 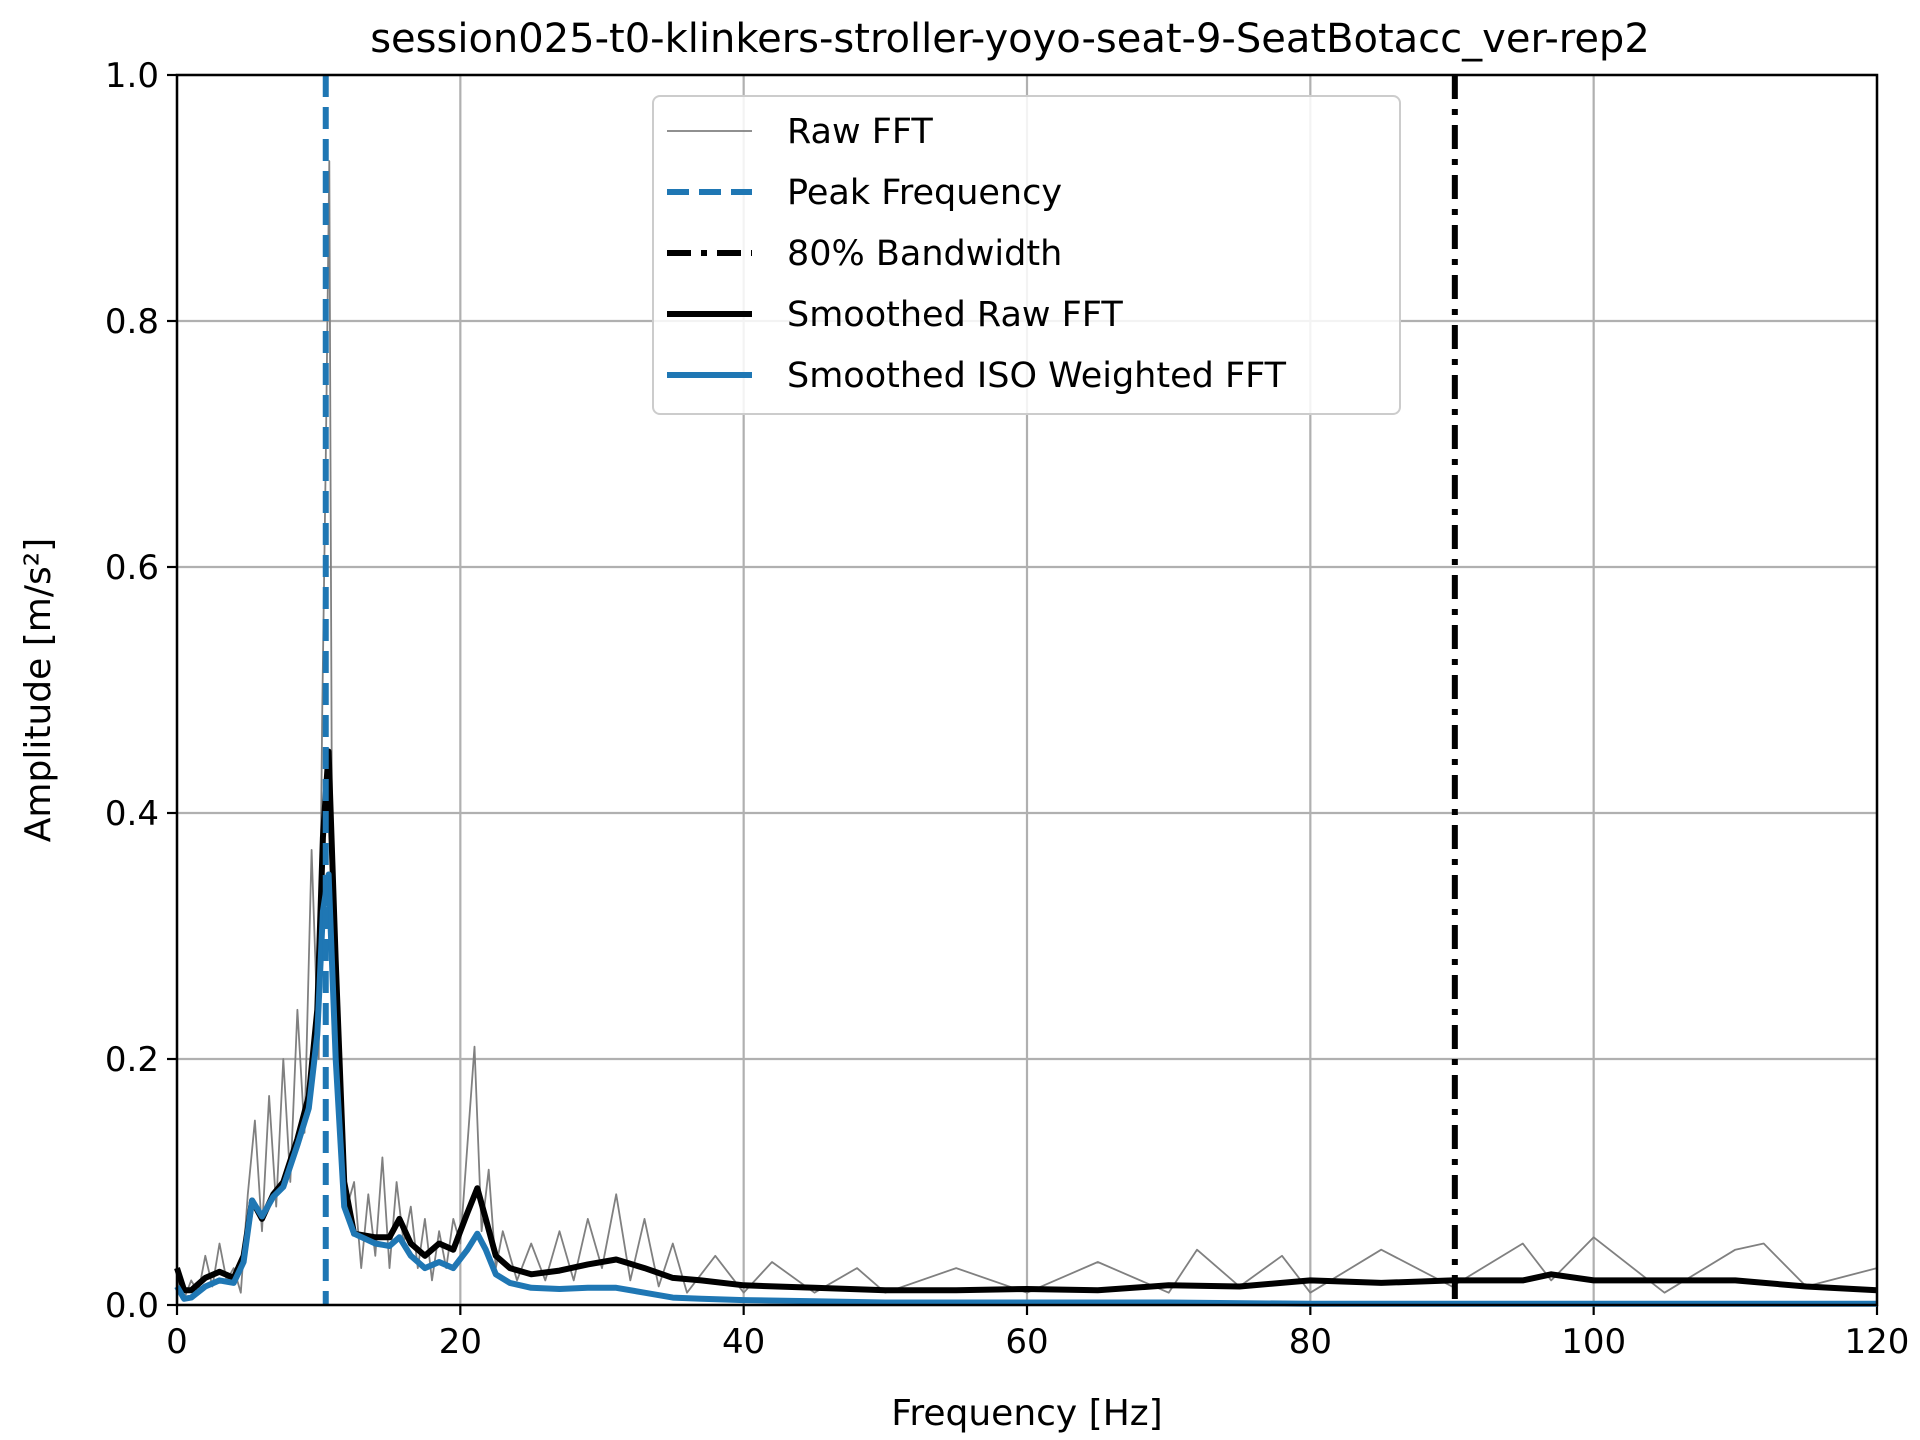 I want to click on legend-box, so click(x=1026, y=255).